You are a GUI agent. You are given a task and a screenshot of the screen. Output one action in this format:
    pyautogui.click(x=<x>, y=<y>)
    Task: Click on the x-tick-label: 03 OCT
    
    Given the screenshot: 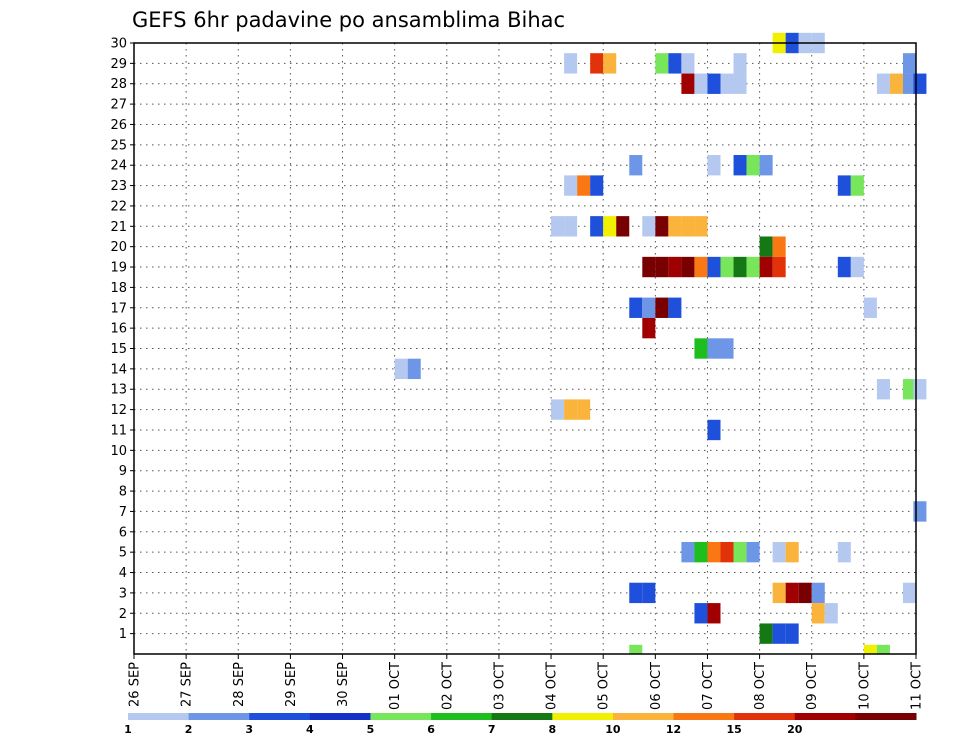 What is the action you would take?
    pyautogui.click(x=499, y=686)
    